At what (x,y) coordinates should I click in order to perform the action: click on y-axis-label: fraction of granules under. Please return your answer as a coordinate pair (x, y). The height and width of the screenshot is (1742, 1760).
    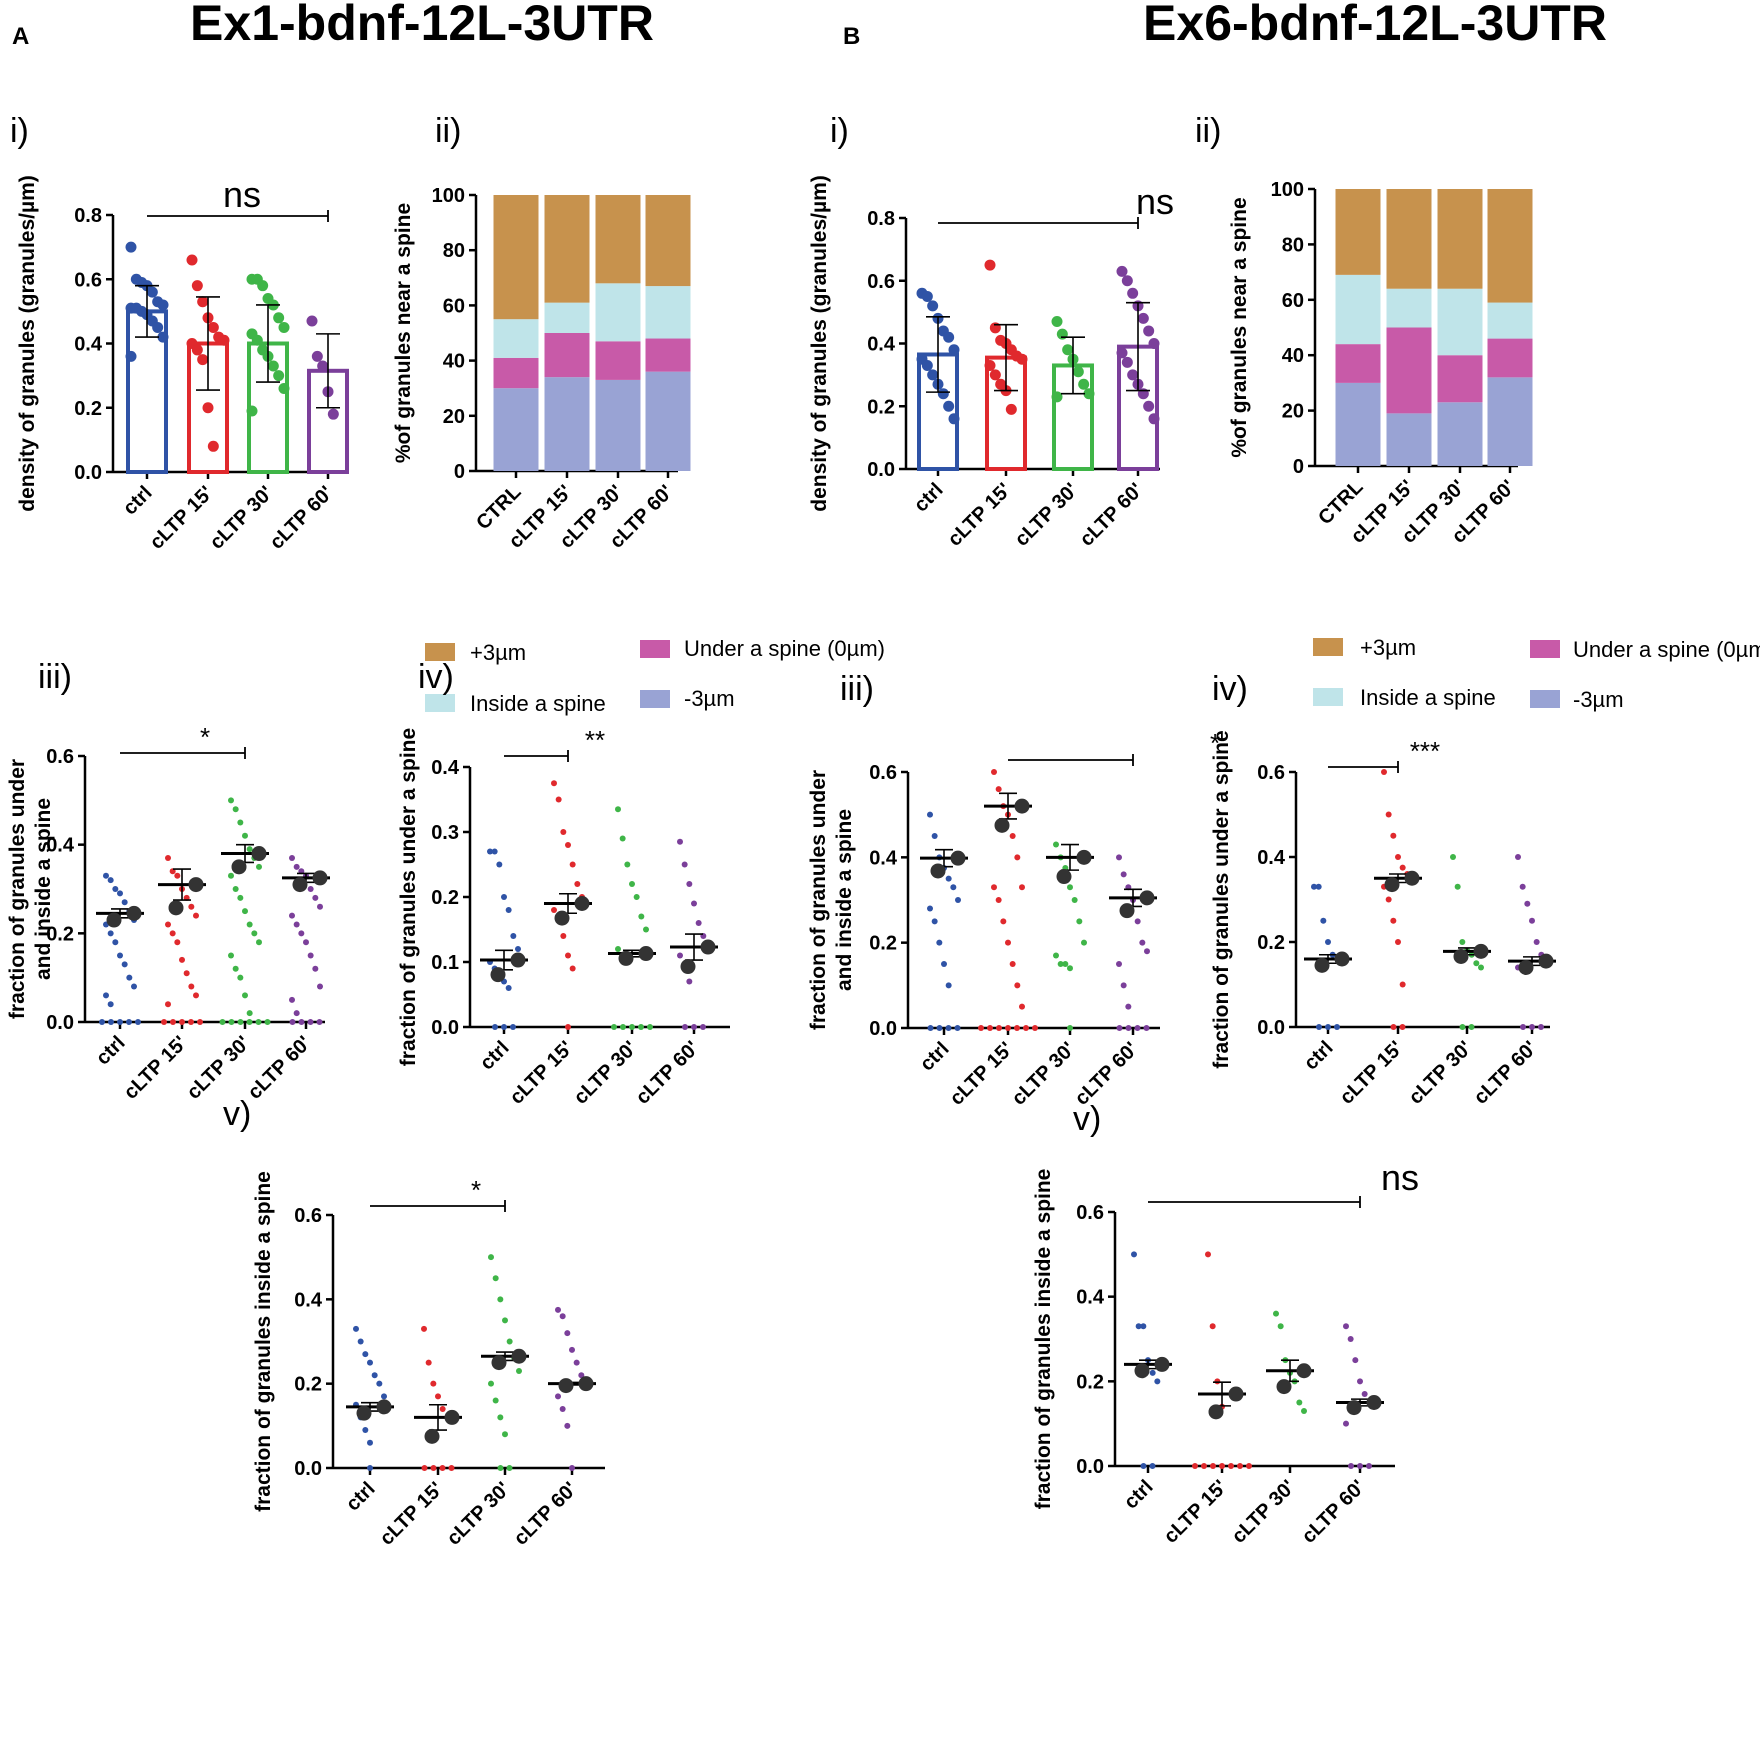
    Looking at the image, I should click on (17, 889).